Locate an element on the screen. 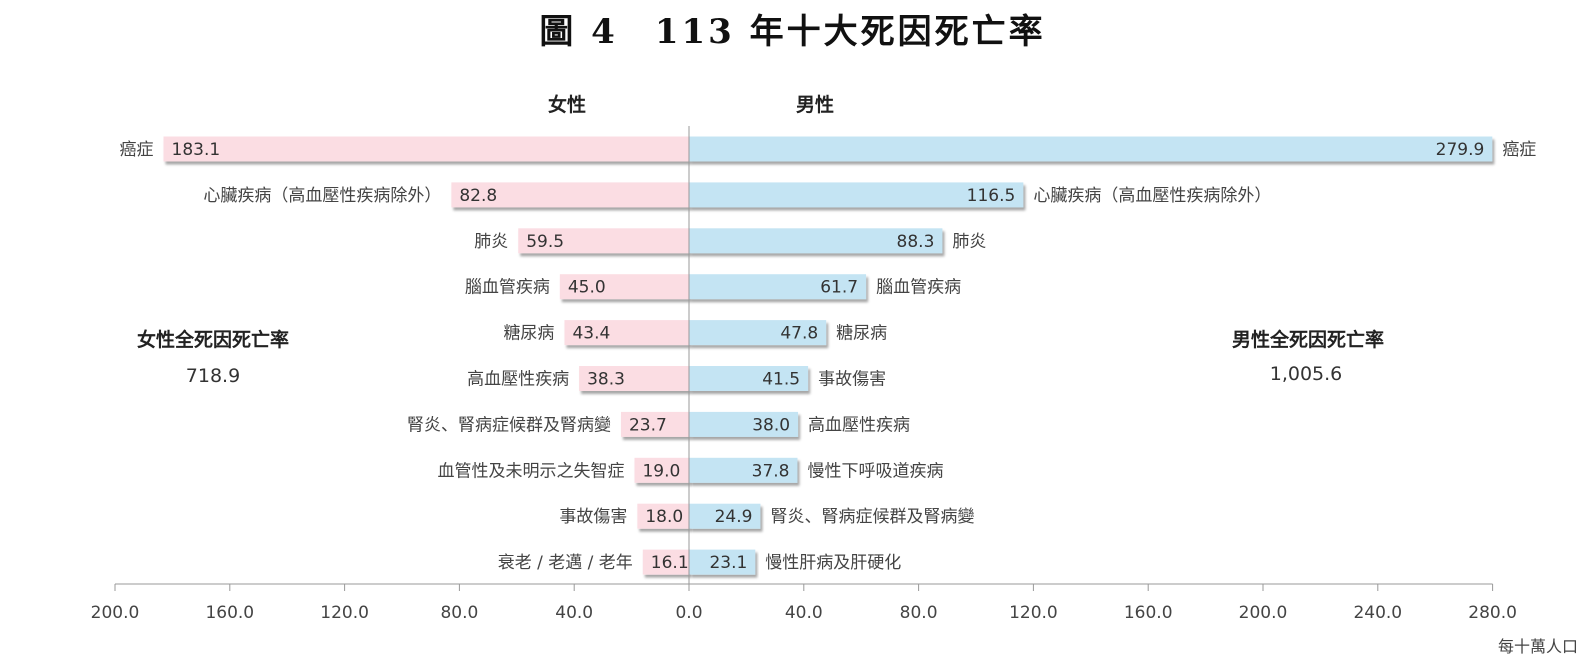 The width and height of the screenshot is (1585, 670). male-value-label: 23.1 is located at coordinates (728, 563).